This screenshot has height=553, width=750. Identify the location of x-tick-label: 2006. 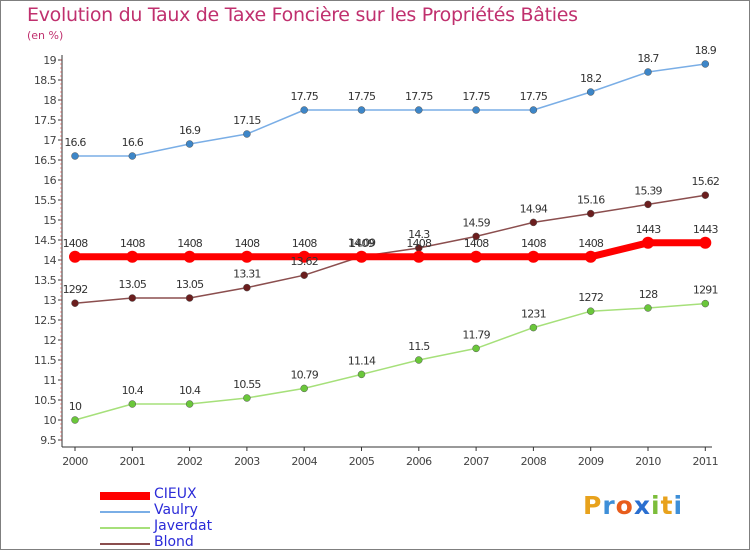
(419, 461).